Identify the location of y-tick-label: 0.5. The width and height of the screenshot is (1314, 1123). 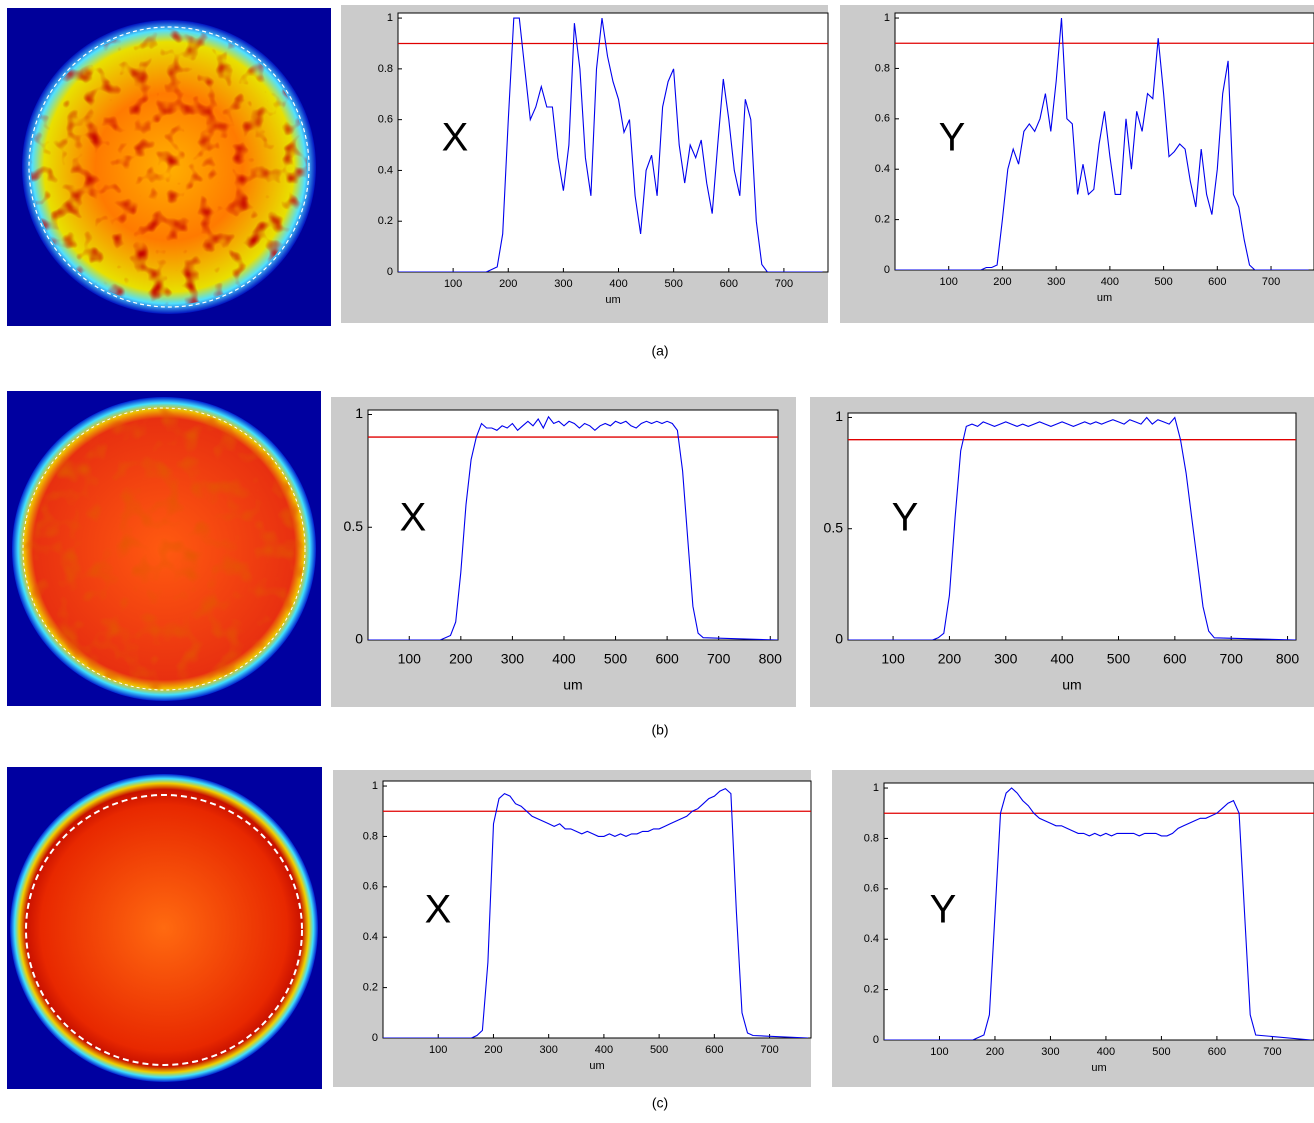
(834, 527).